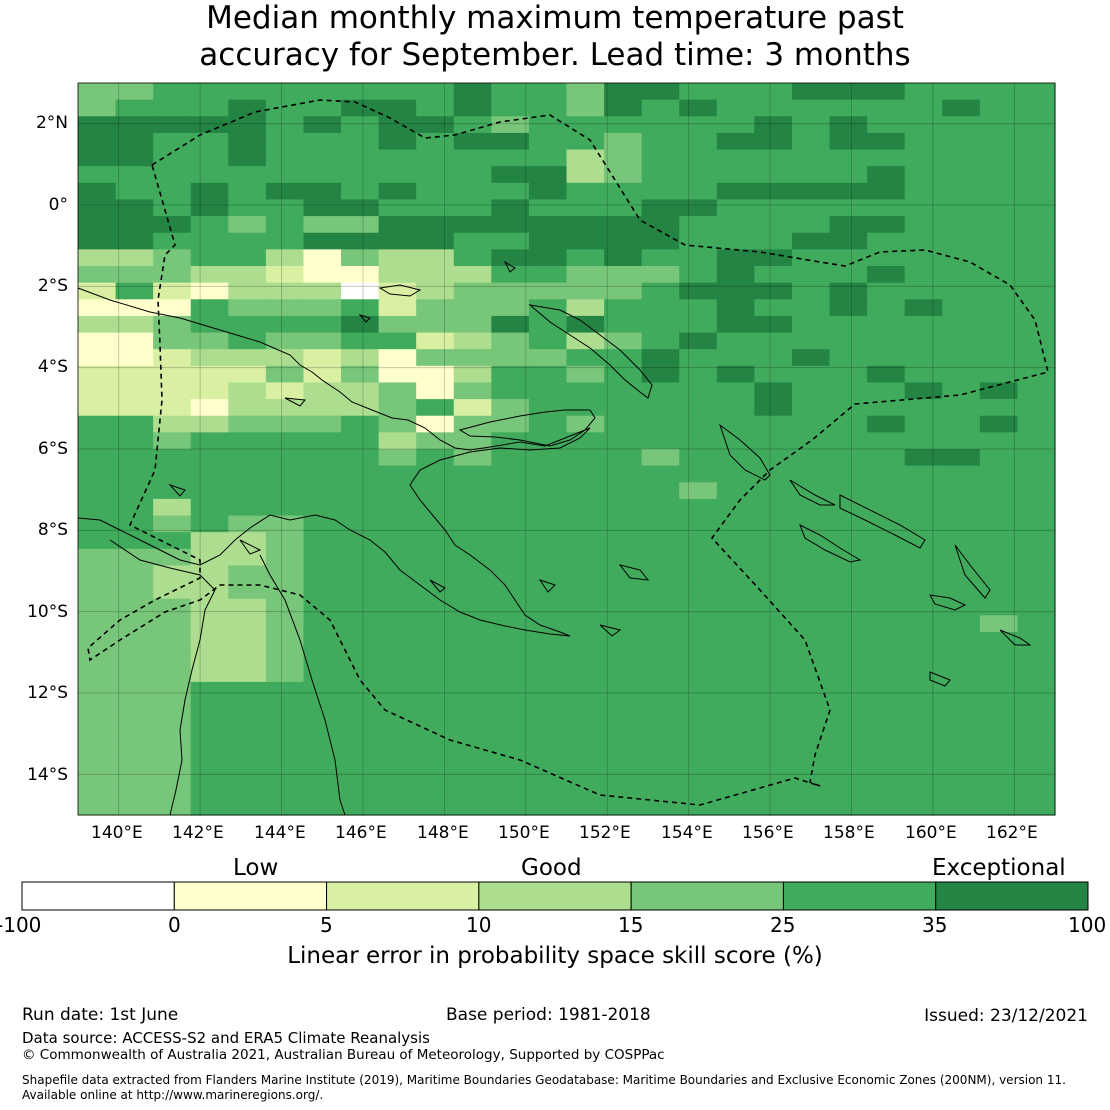  Describe the element at coordinates (117, 833) in the screenshot. I see `lon-label: 140°E` at that location.